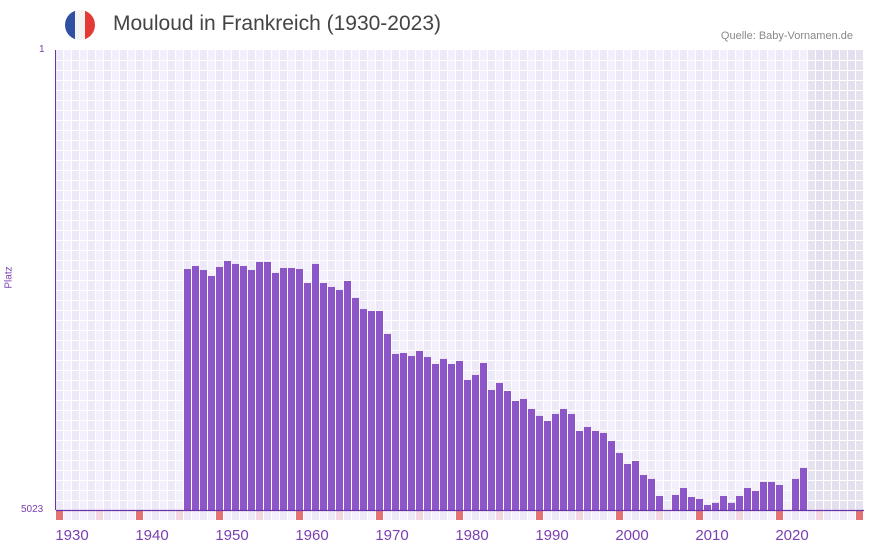  What do you see at coordinates (531, 459) in the screenshot?
I see `bar-1989` at bounding box center [531, 459].